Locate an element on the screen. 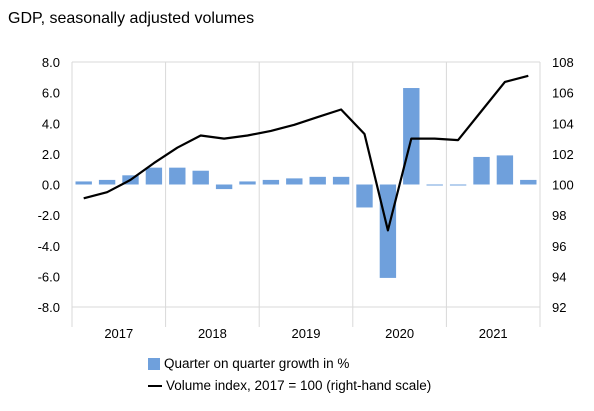  y-right-tick-label: 106 is located at coordinates (563, 93).